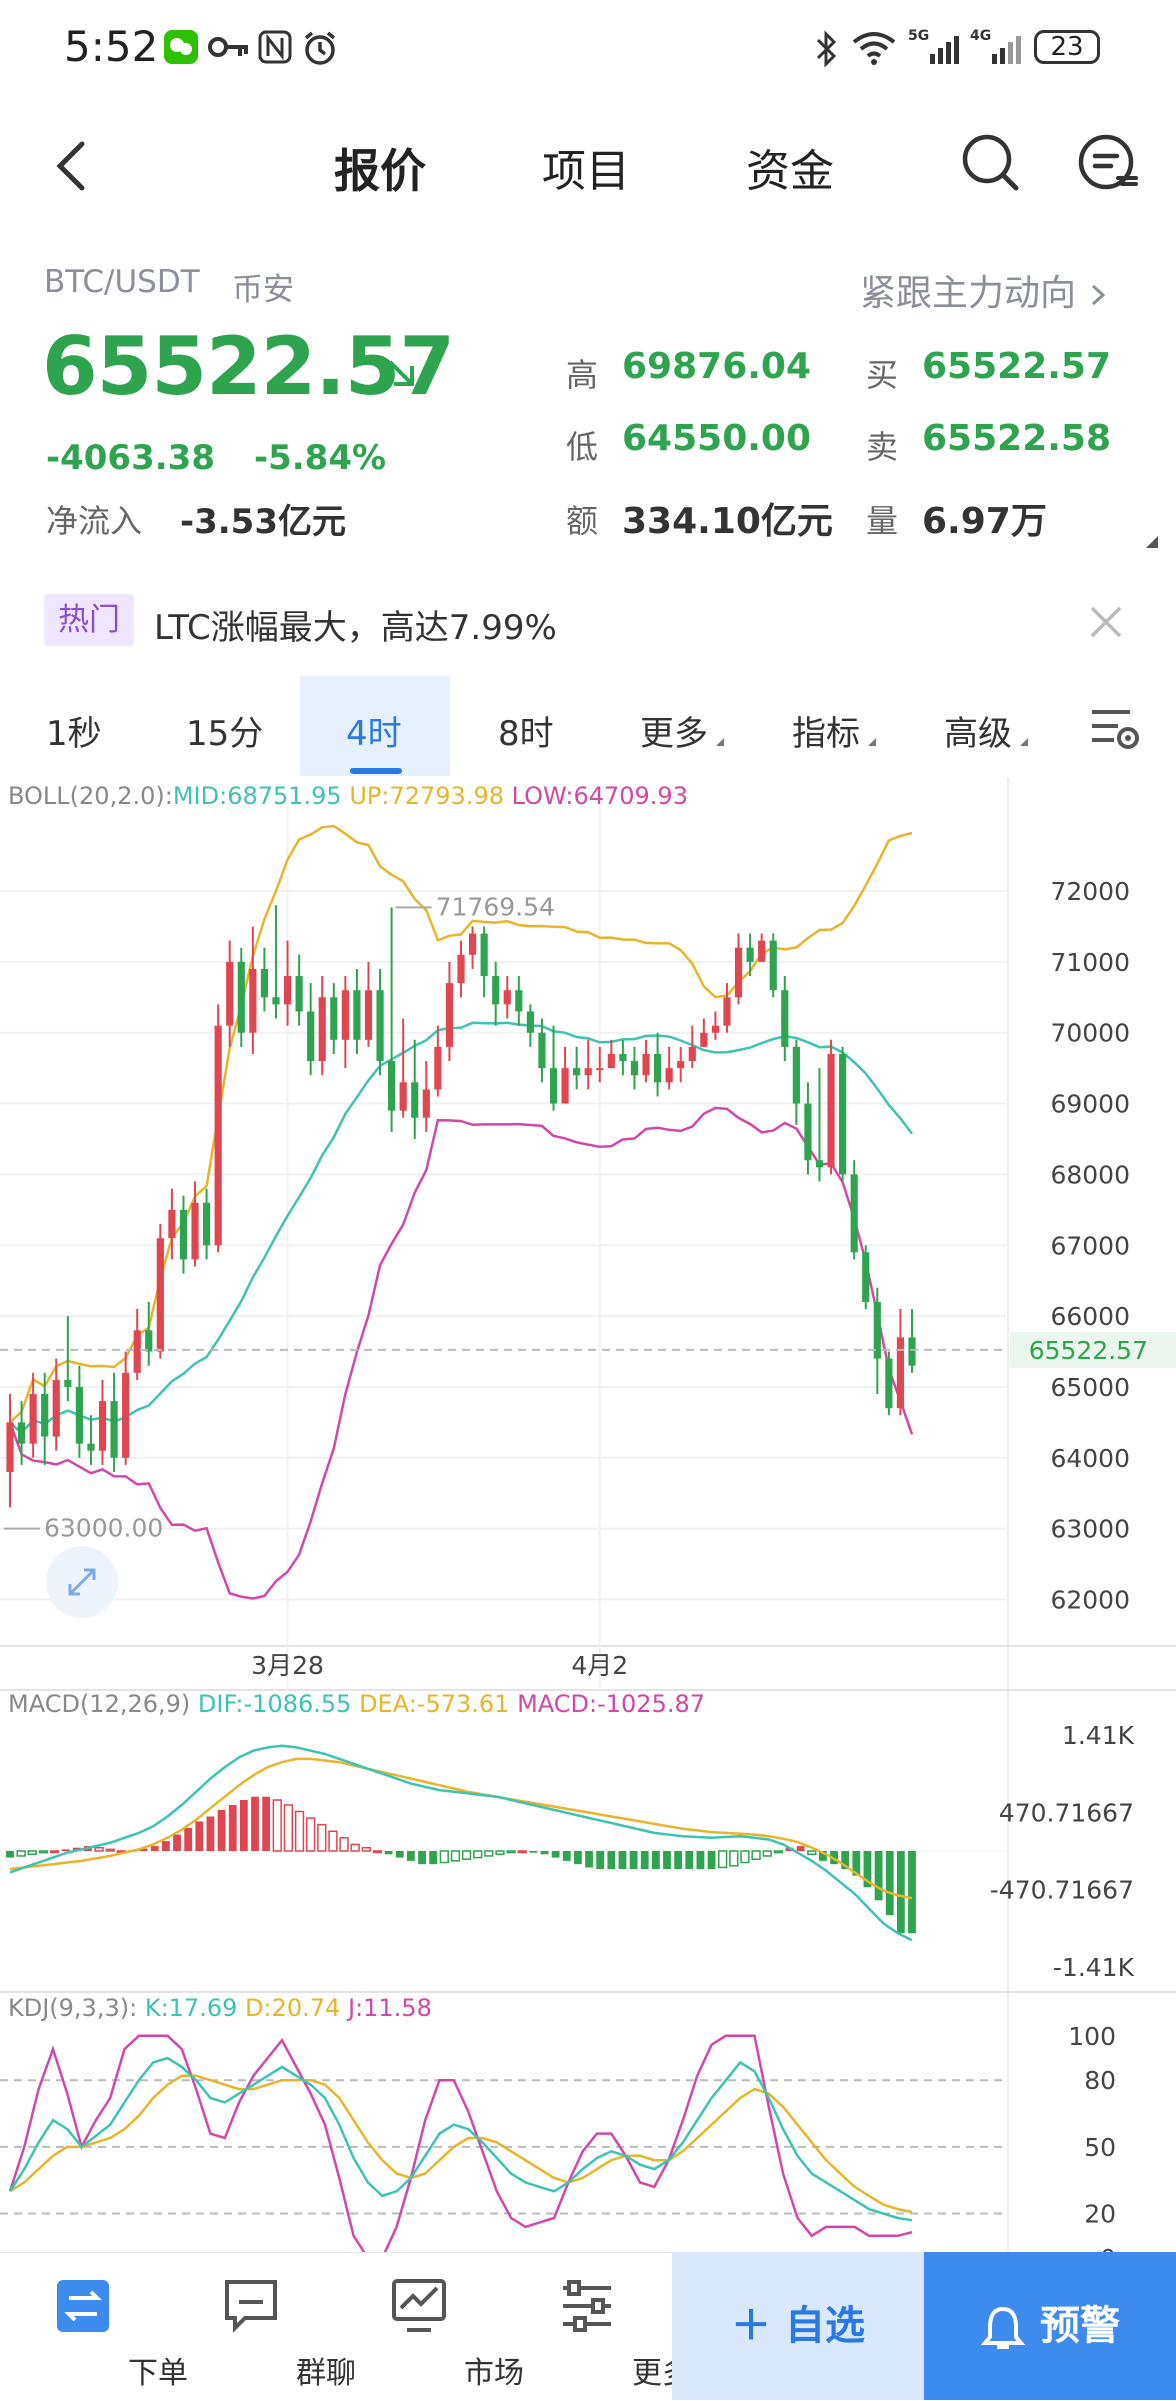 Image resolution: width=1176 pixels, height=2401 pixels. What do you see at coordinates (355, 628) in the screenshot?
I see `hot-news-text: LTC涨幅最大，高达7.99%` at bounding box center [355, 628].